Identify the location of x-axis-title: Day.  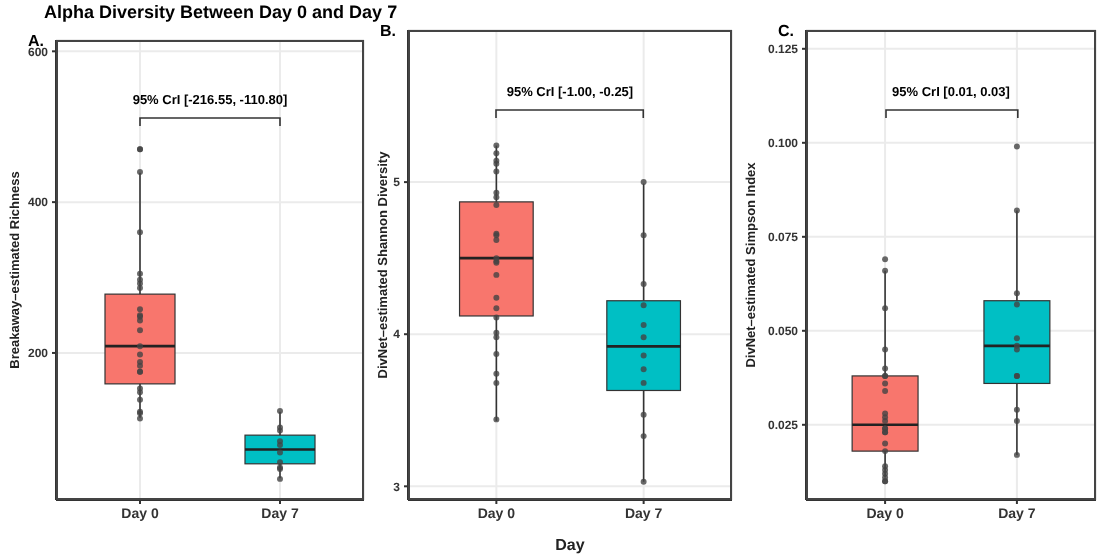
(570, 545).